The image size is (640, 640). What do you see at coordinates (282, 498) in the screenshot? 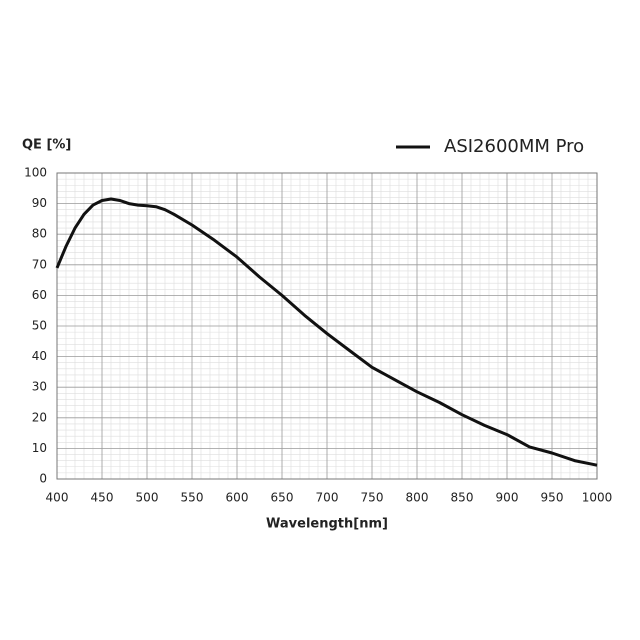
I see `x-tick-label: 650` at bounding box center [282, 498].